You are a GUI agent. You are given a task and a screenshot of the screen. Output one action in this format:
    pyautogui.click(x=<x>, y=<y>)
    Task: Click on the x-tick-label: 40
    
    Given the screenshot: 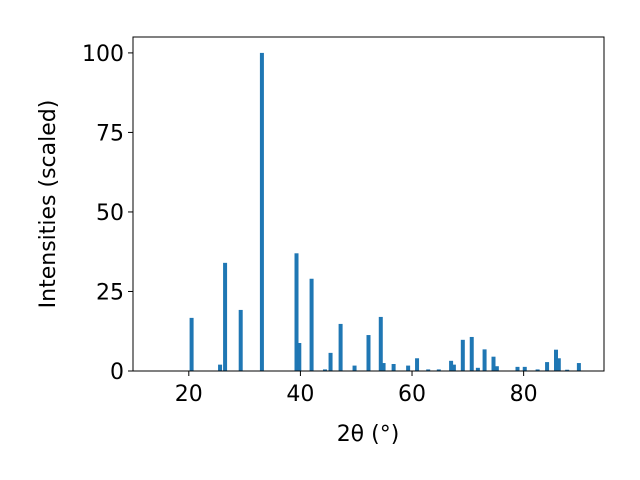 What is the action you would take?
    pyautogui.click(x=300, y=394)
    